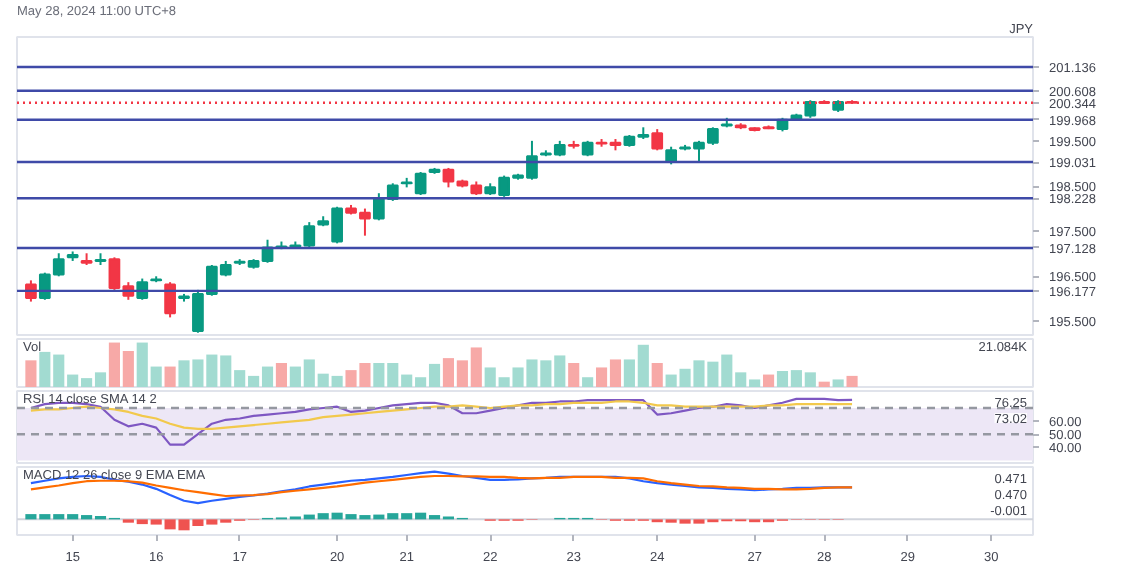  Describe the element at coordinates (170, 300) in the screenshot. I see `candlestick` at that location.